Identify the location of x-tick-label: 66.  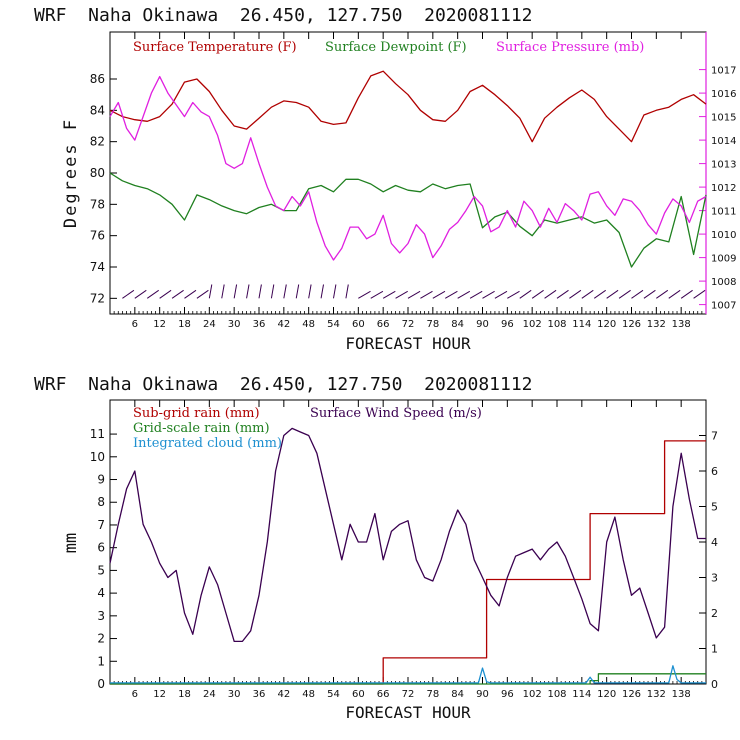
(383, 324).